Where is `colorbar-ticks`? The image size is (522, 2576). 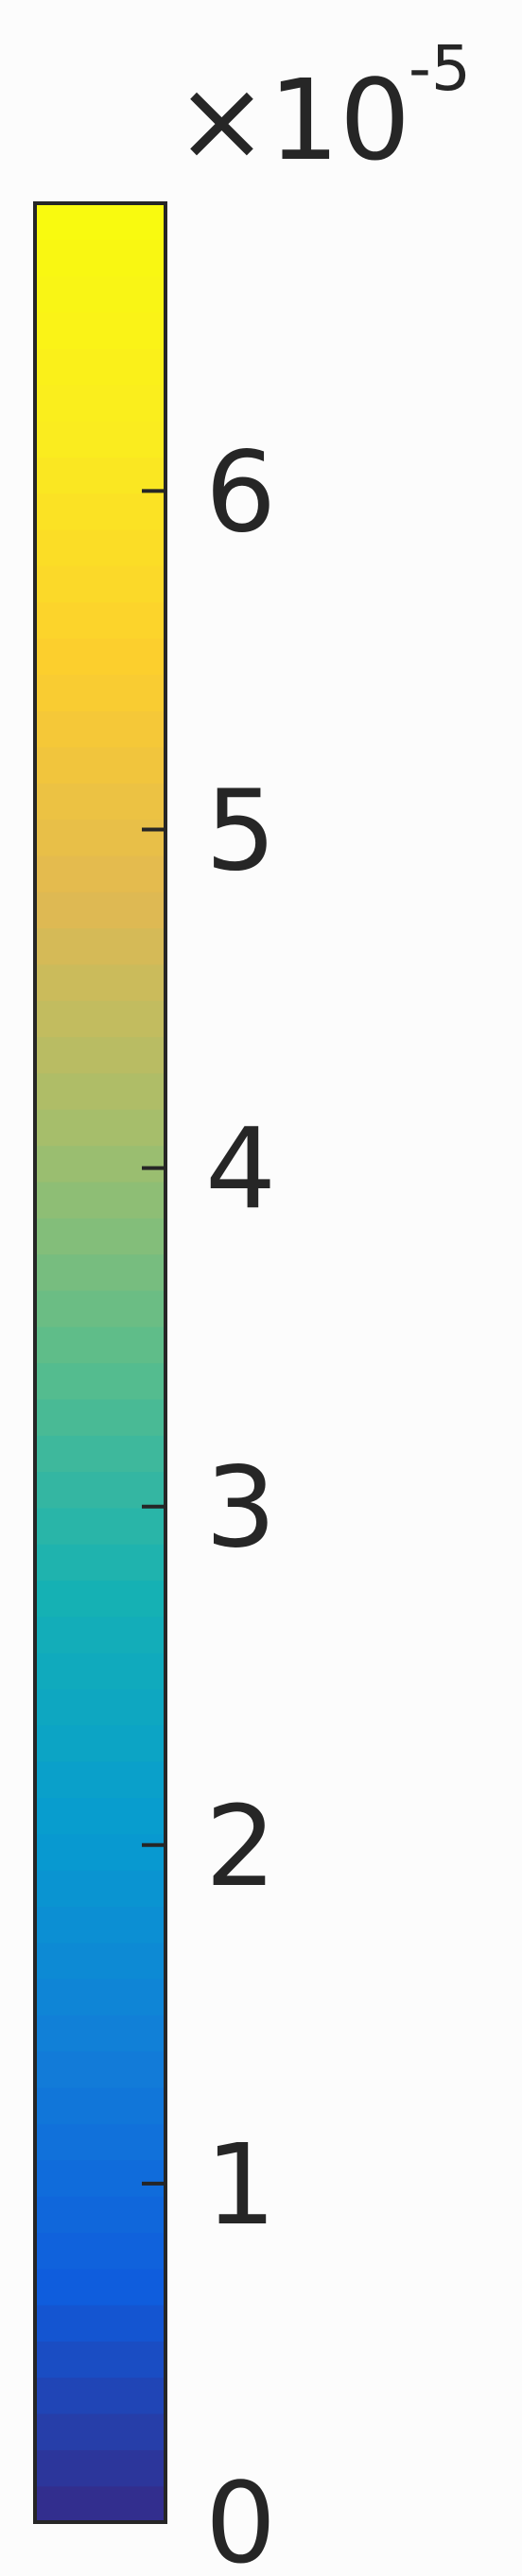 colorbar-ticks is located at coordinates (153, 1337).